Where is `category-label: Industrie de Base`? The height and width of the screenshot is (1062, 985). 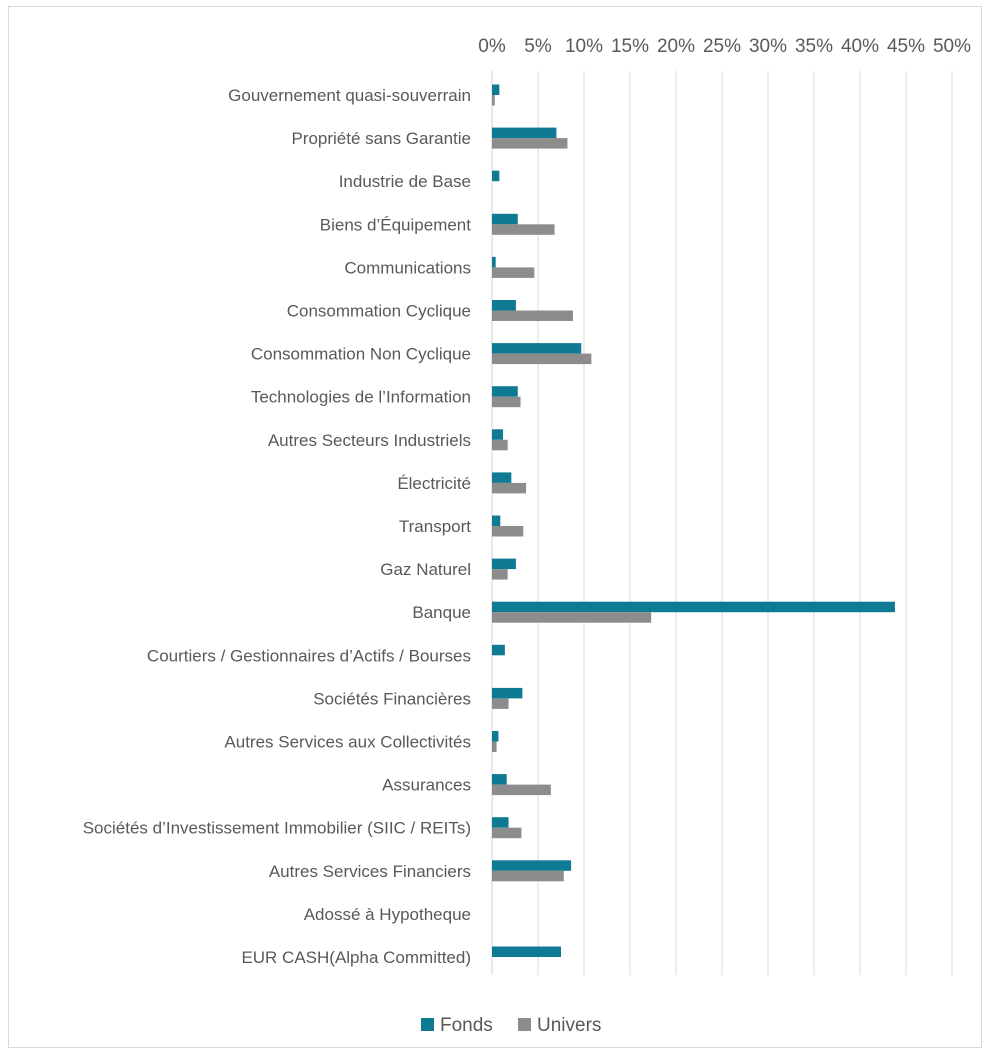 category-label: Industrie de Base is located at coordinates (405, 181).